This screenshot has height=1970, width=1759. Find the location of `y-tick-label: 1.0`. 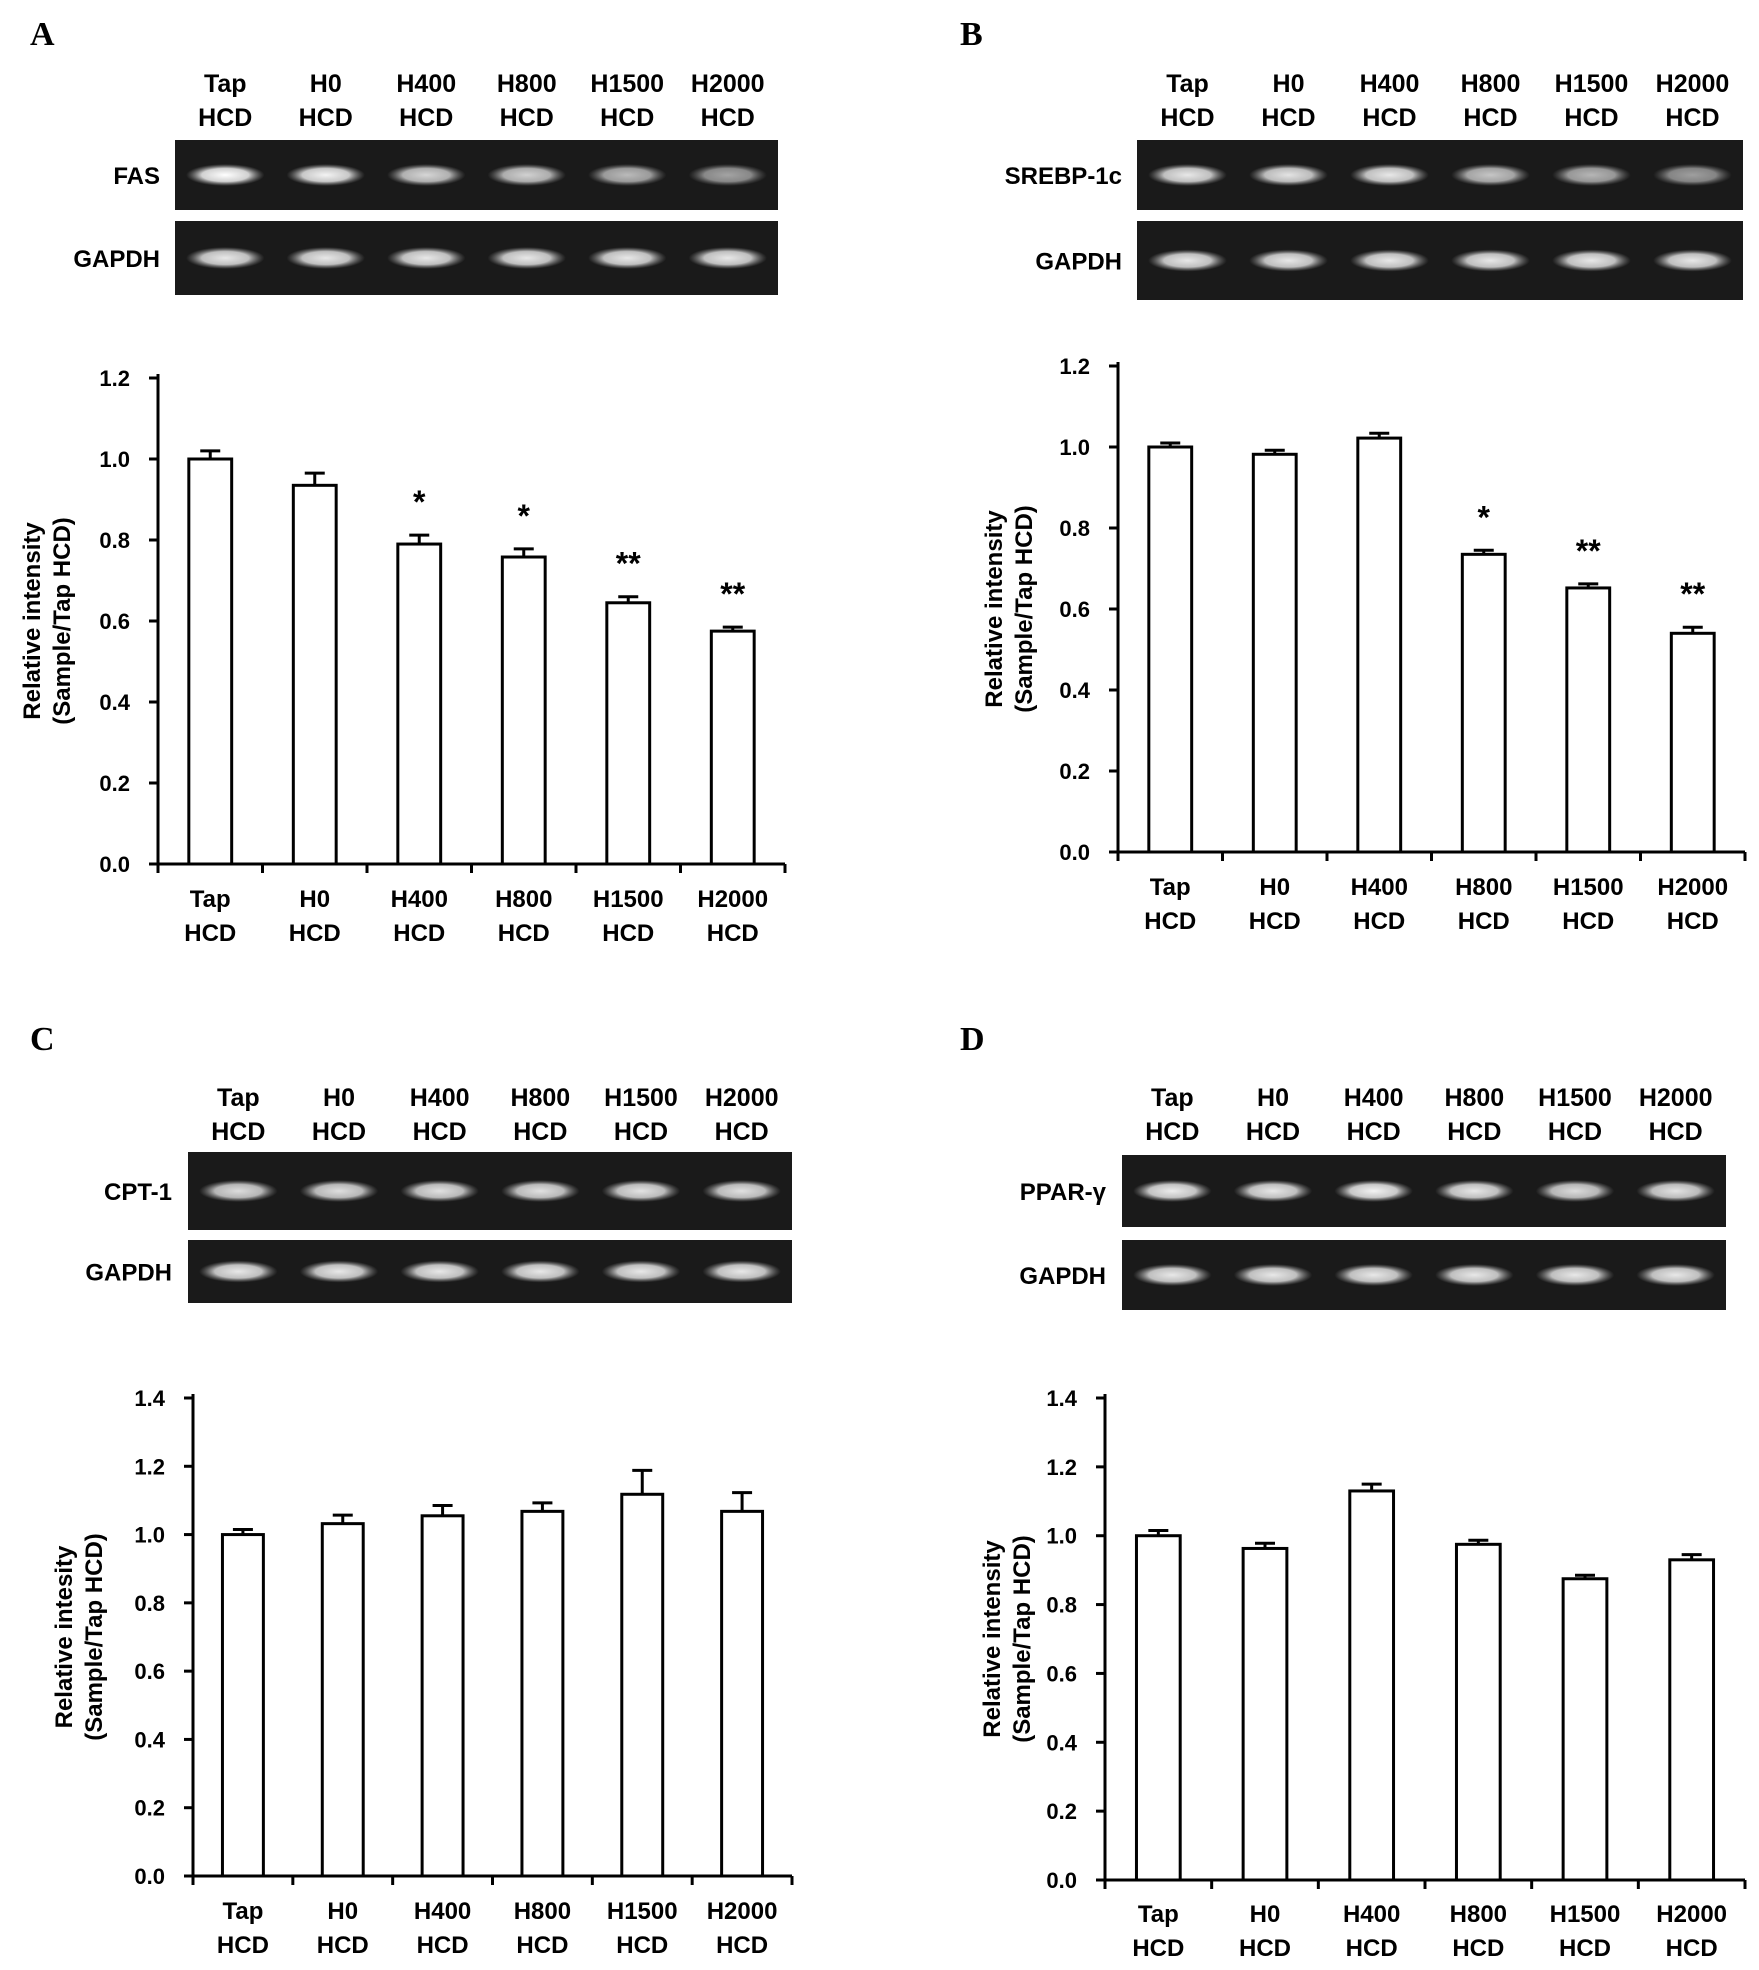

y-tick-label: 1.0 is located at coordinates (114, 459).